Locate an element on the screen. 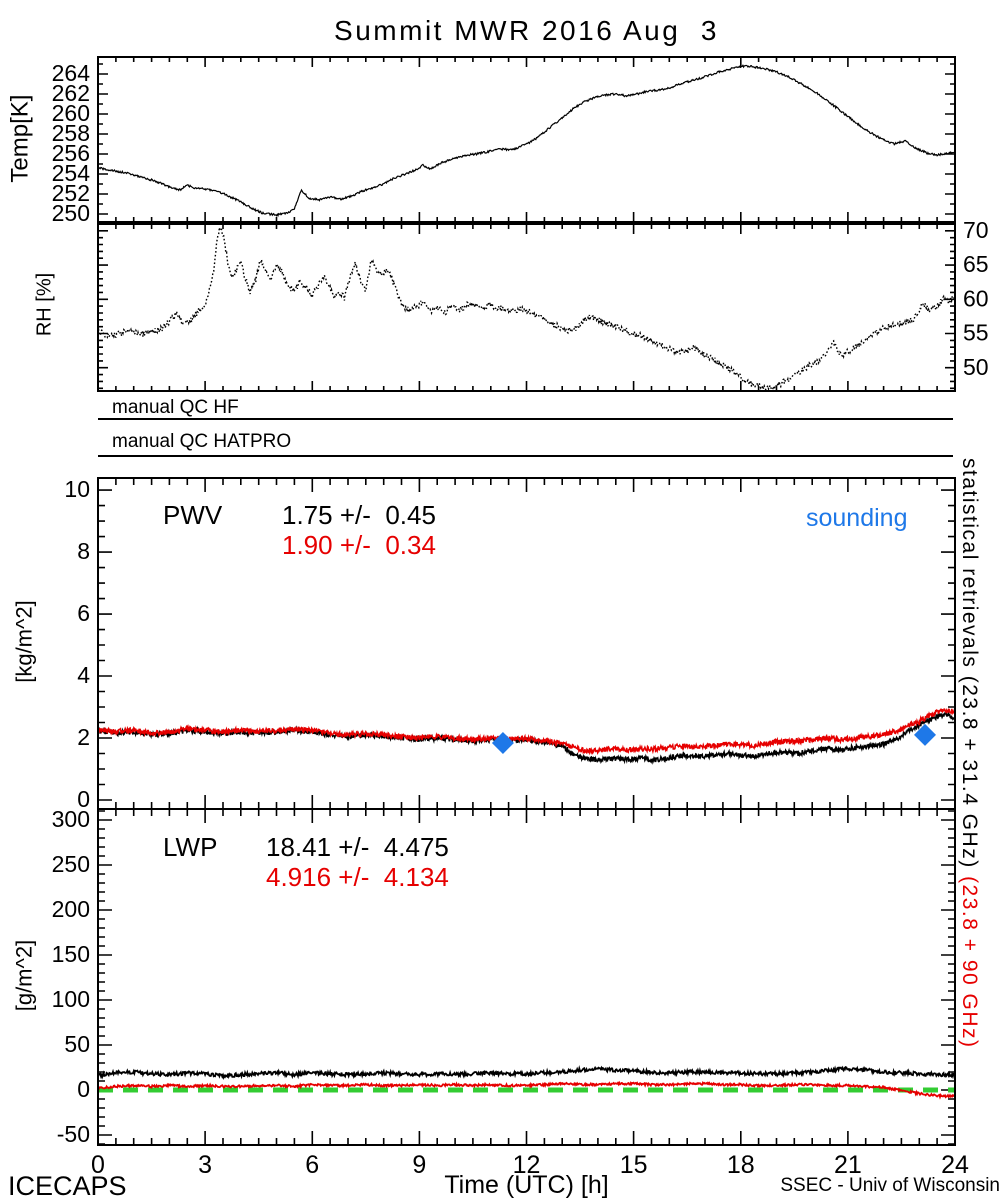  x-tick-label: 24 is located at coordinates (955, 1165).